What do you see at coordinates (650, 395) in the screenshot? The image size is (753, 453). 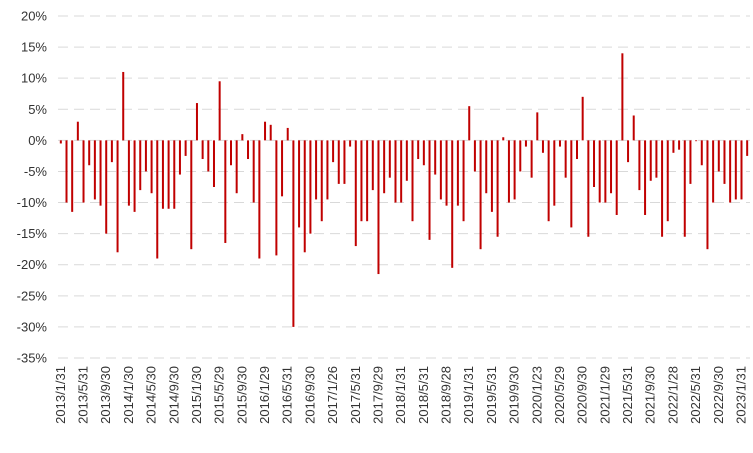 I see `x-tick-label: 2021/9/30` at bounding box center [650, 395].